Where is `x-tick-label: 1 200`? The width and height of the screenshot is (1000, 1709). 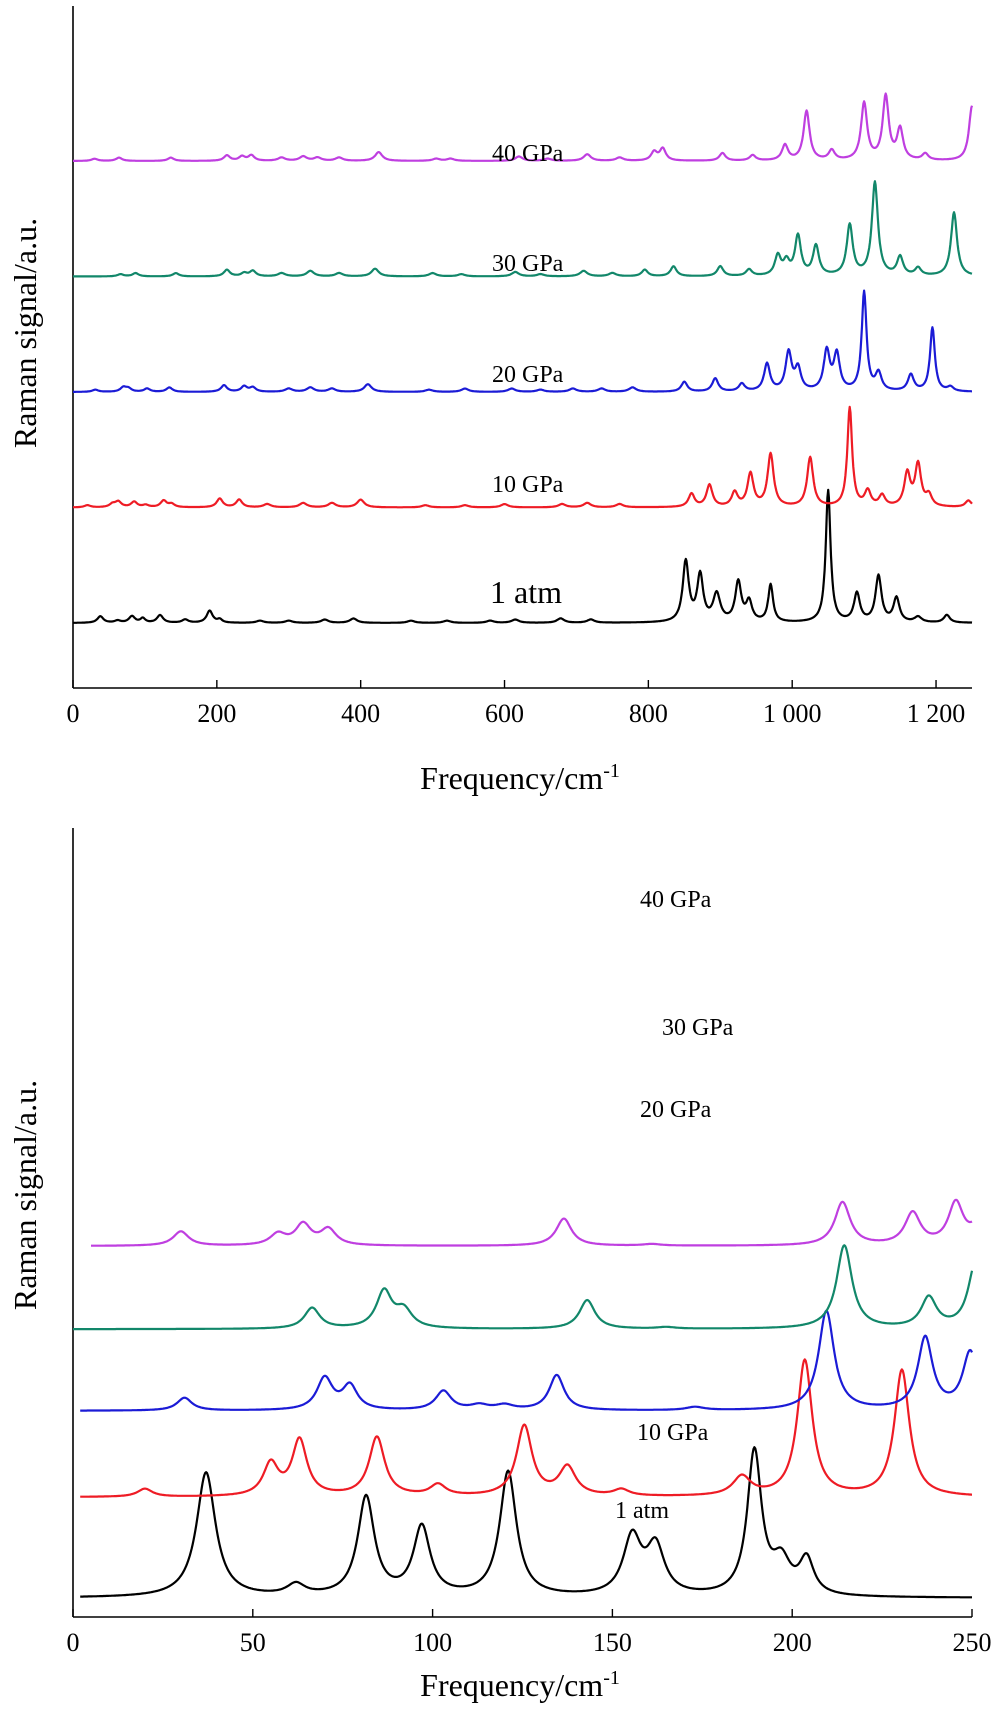
x-tick-label: 1 200 is located at coordinates (936, 713).